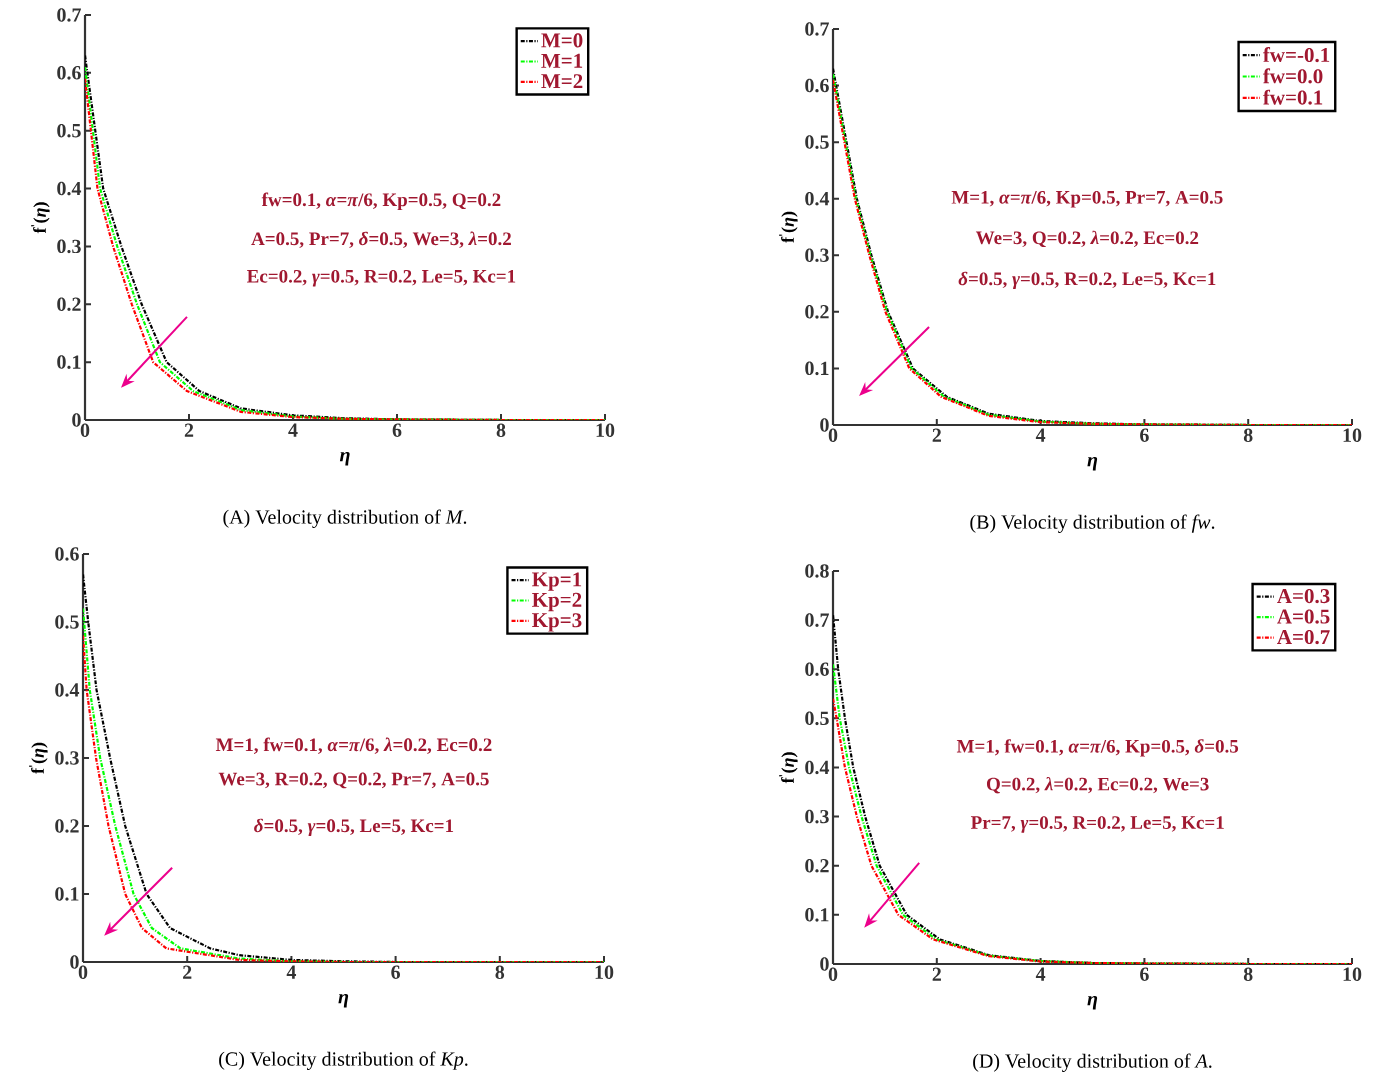 Image resolution: width=1377 pixels, height=1078 pixels. I want to click on annotation: M=1, fw=0.1, α=π/6, Kp=0.5, δ=0.5, so click(1097, 748).